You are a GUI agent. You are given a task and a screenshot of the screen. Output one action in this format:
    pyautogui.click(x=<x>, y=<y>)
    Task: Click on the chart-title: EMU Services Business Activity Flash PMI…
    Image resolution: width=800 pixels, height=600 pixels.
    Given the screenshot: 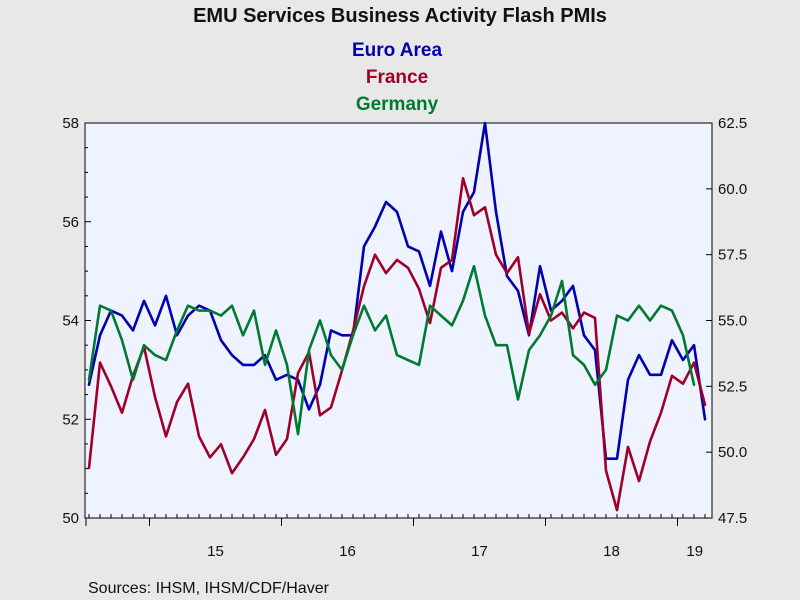 What is the action you would take?
    pyautogui.click(x=400, y=16)
    